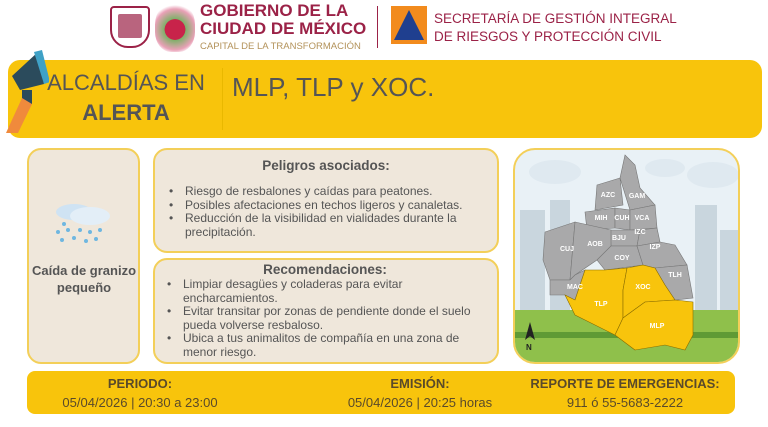  What do you see at coordinates (83, 256) in the screenshot?
I see `phenomenon-card` at bounding box center [83, 256].